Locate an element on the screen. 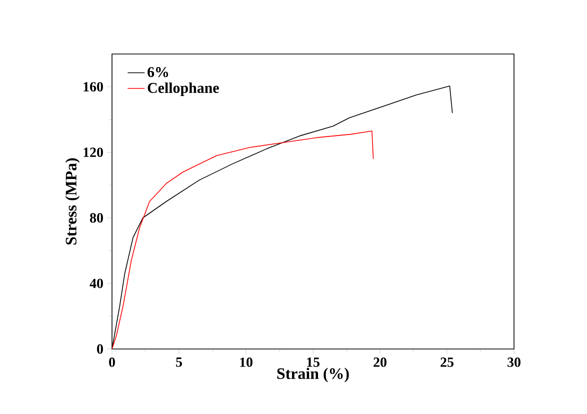  x-tick-label: 20 is located at coordinates (380, 362).